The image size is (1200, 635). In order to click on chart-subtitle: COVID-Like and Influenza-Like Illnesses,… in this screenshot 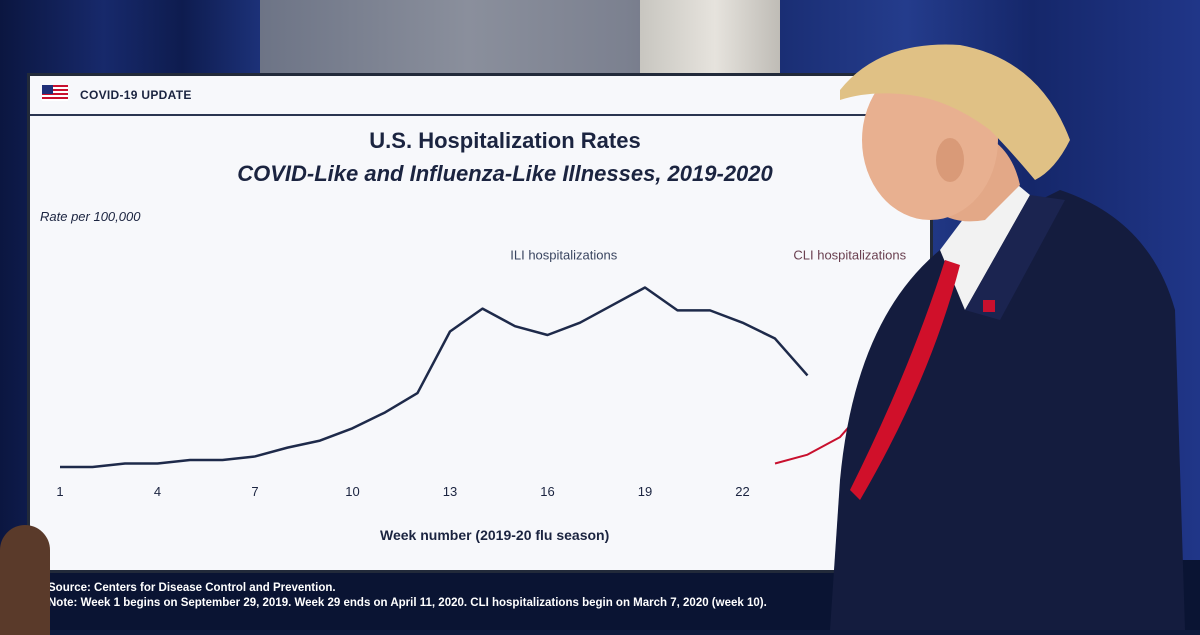, I will do `click(505, 173)`.